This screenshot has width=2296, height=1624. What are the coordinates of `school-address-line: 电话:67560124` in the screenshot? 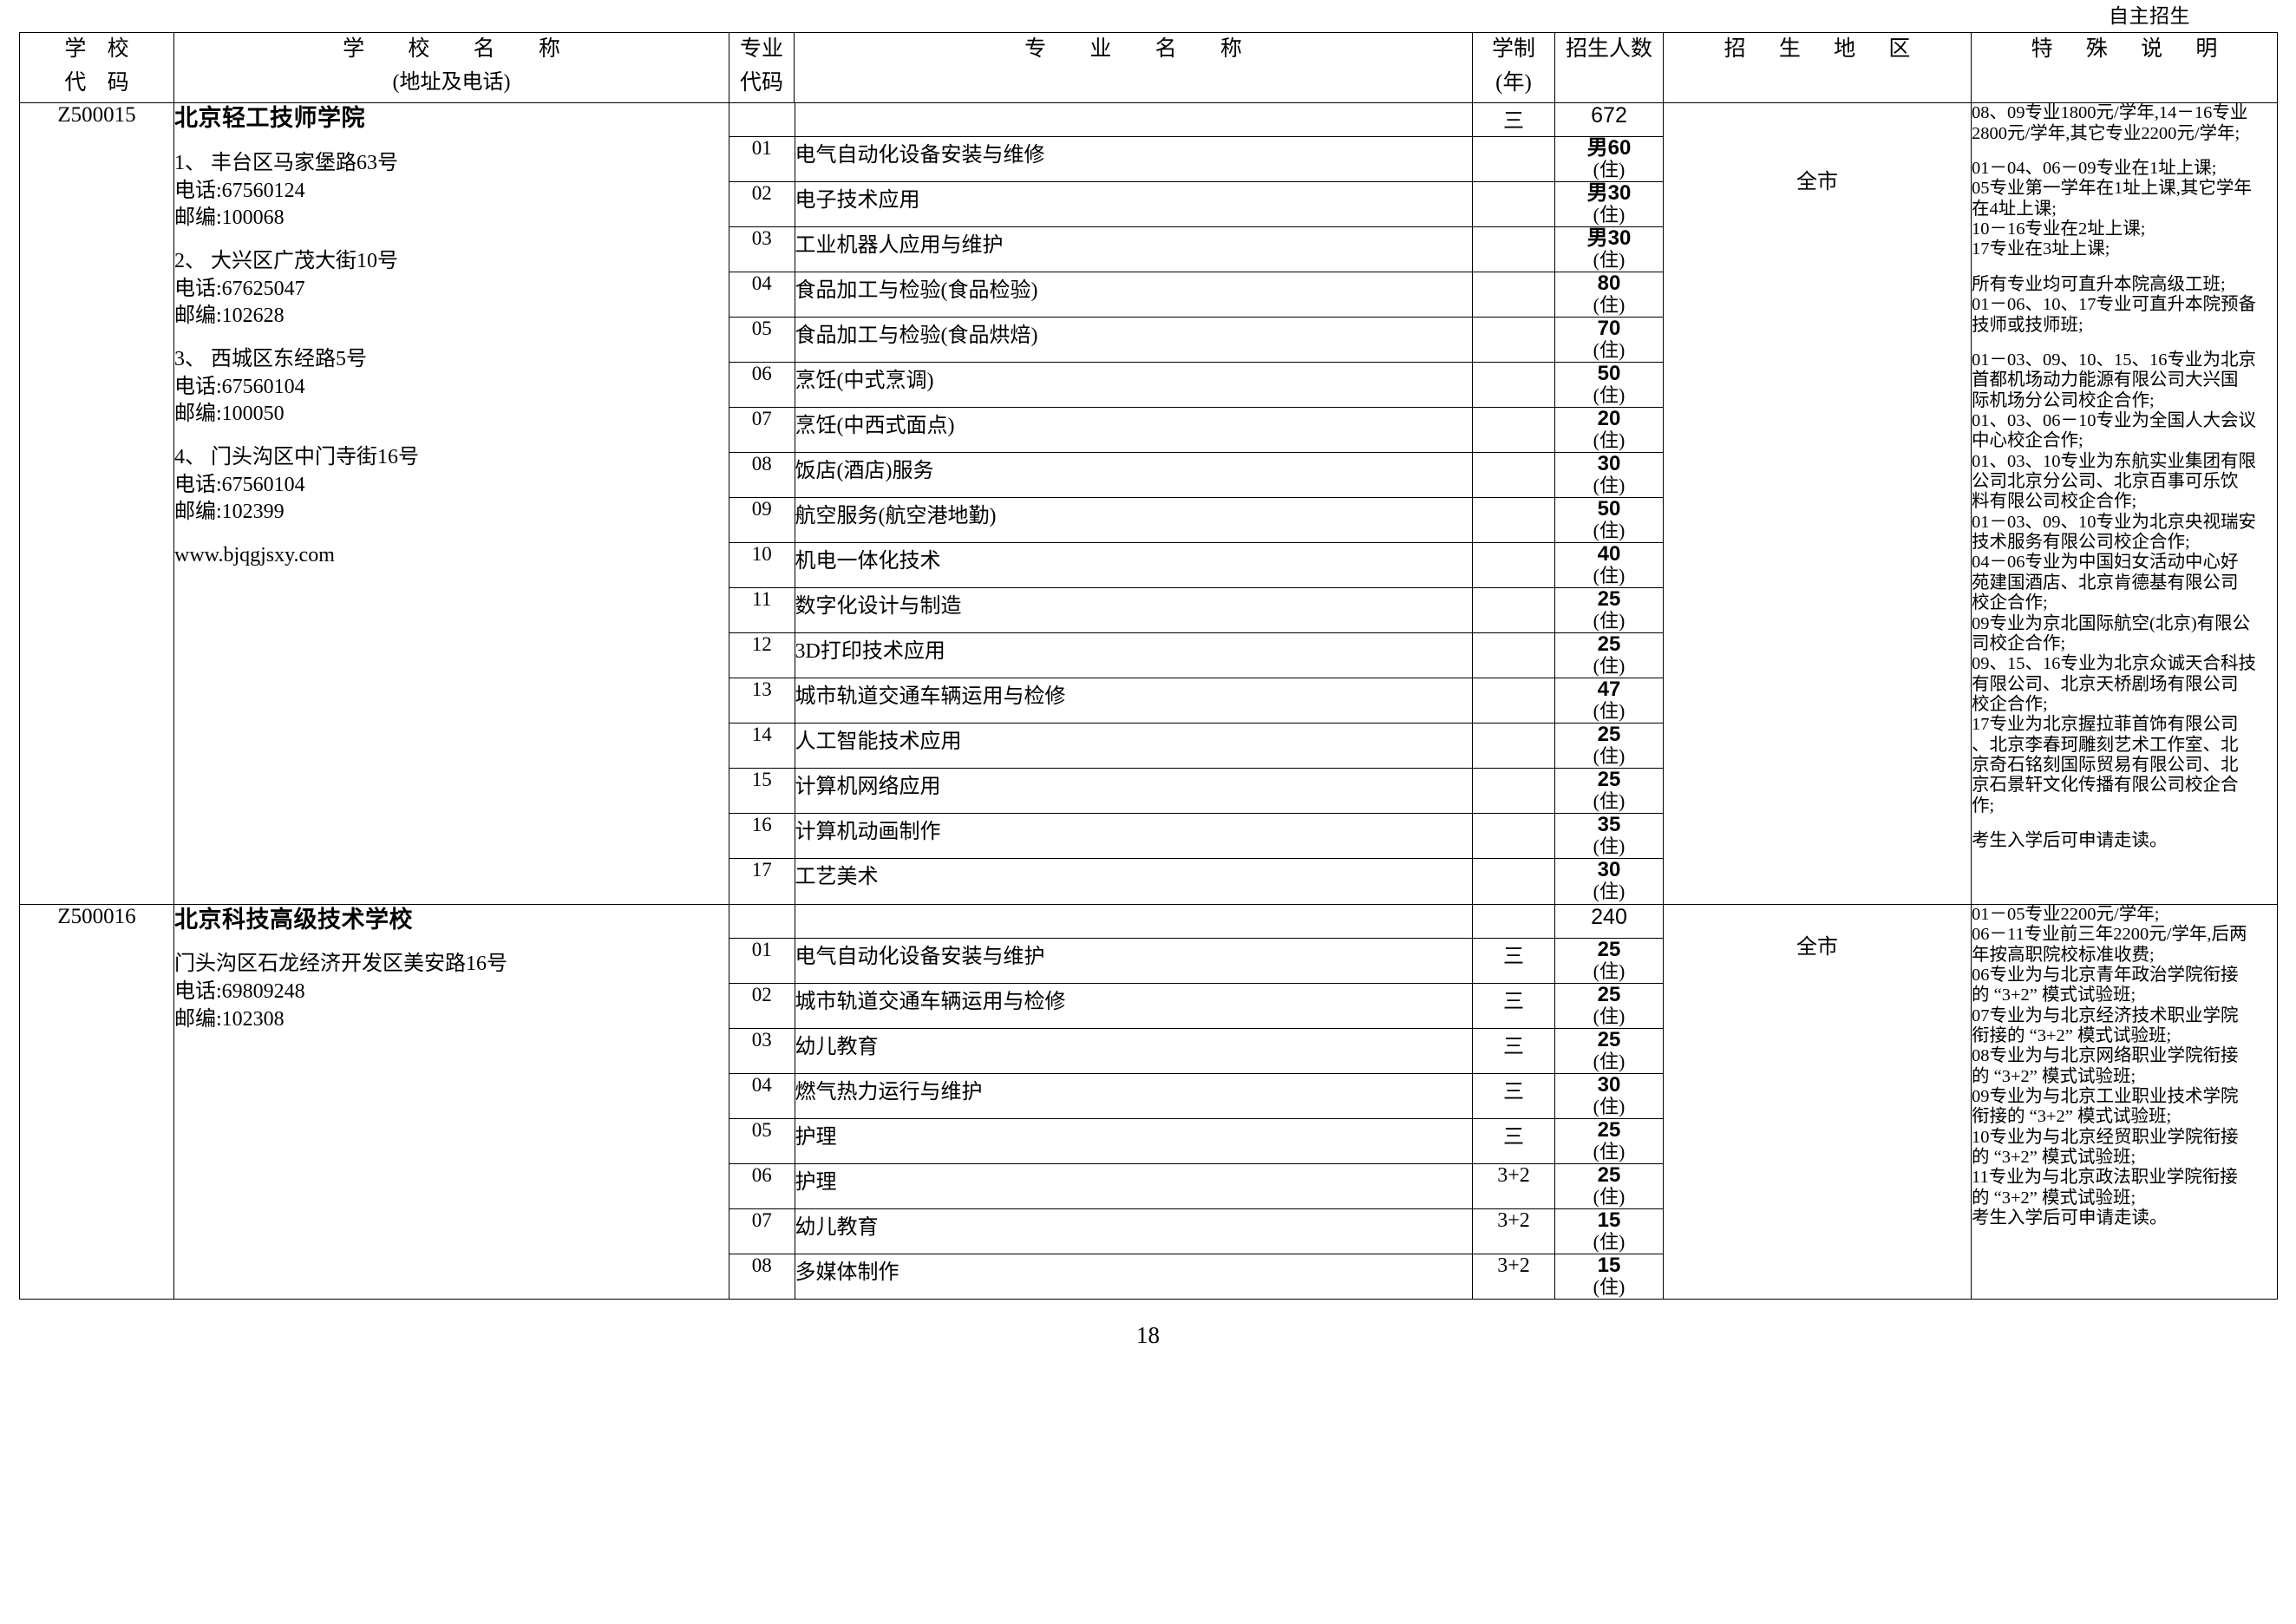 It's located at (239, 190).